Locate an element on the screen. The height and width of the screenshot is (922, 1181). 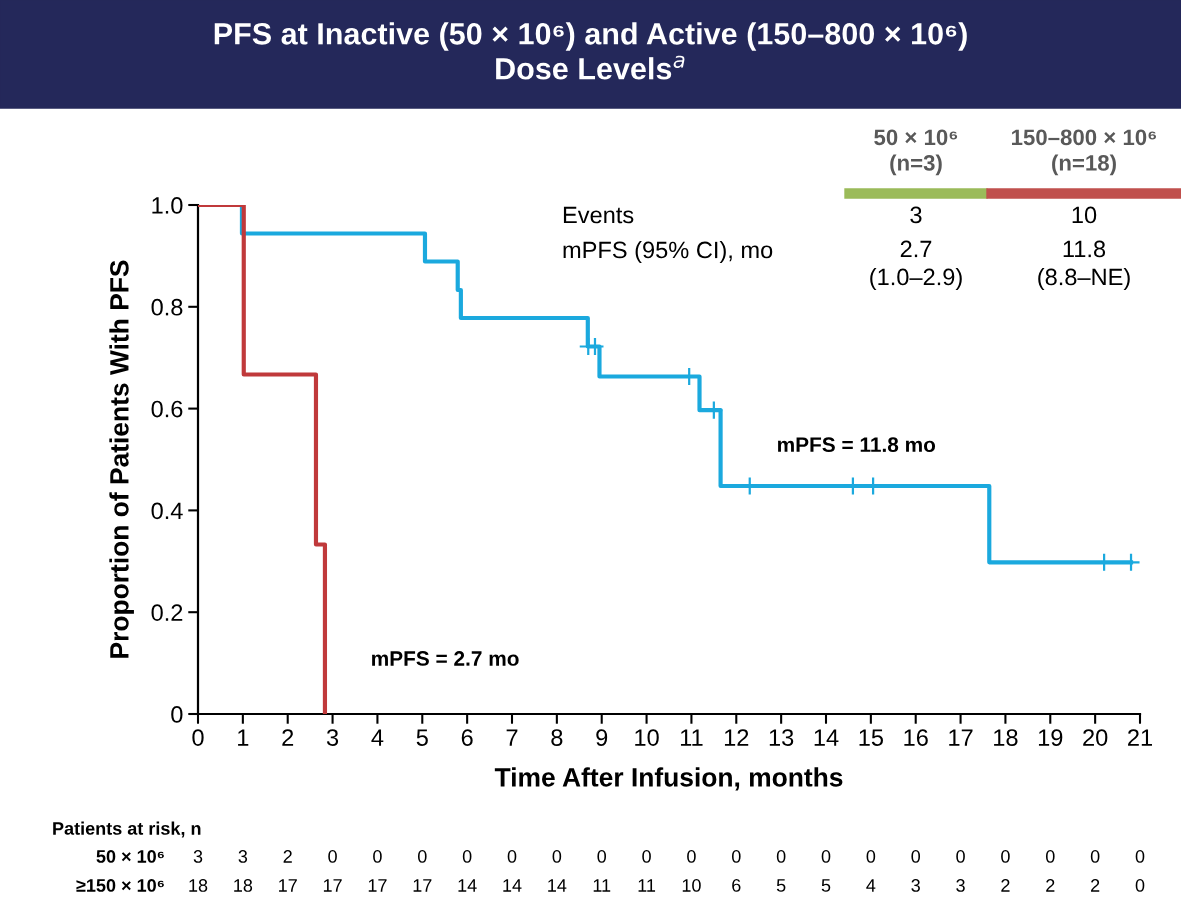
y-tick-label: 0.2 is located at coordinates (167, 612).